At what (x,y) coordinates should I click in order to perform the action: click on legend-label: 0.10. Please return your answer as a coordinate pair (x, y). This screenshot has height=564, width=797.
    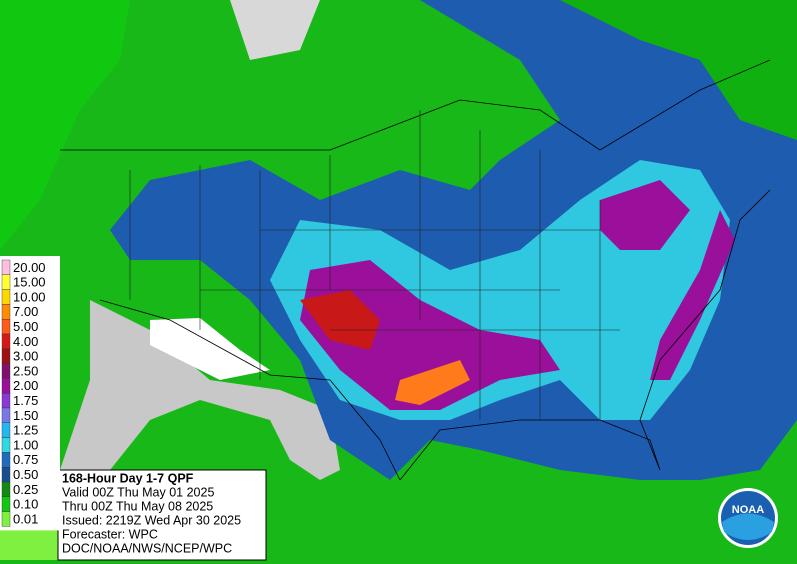
    Looking at the image, I should click on (25, 504).